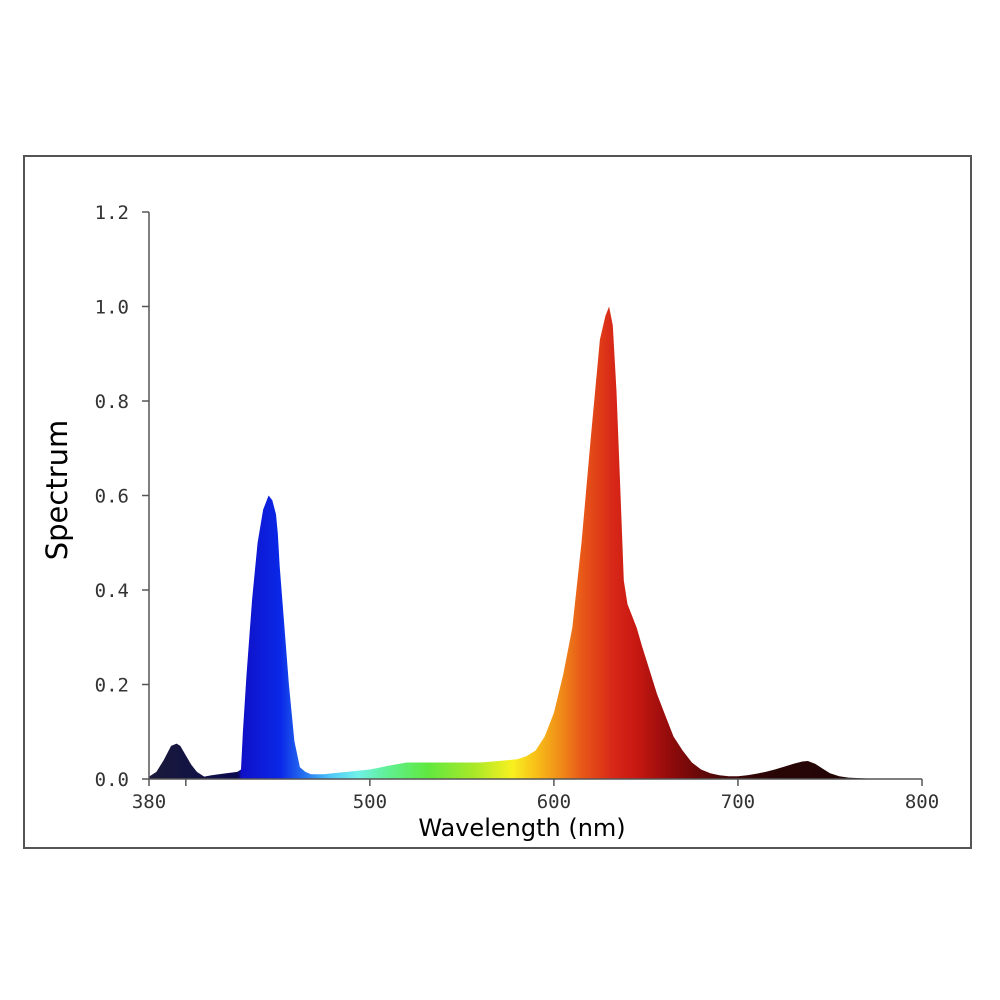 This screenshot has width=1000, height=1000. What do you see at coordinates (112, 213) in the screenshot?
I see `y-tick-label: 1.2` at bounding box center [112, 213].